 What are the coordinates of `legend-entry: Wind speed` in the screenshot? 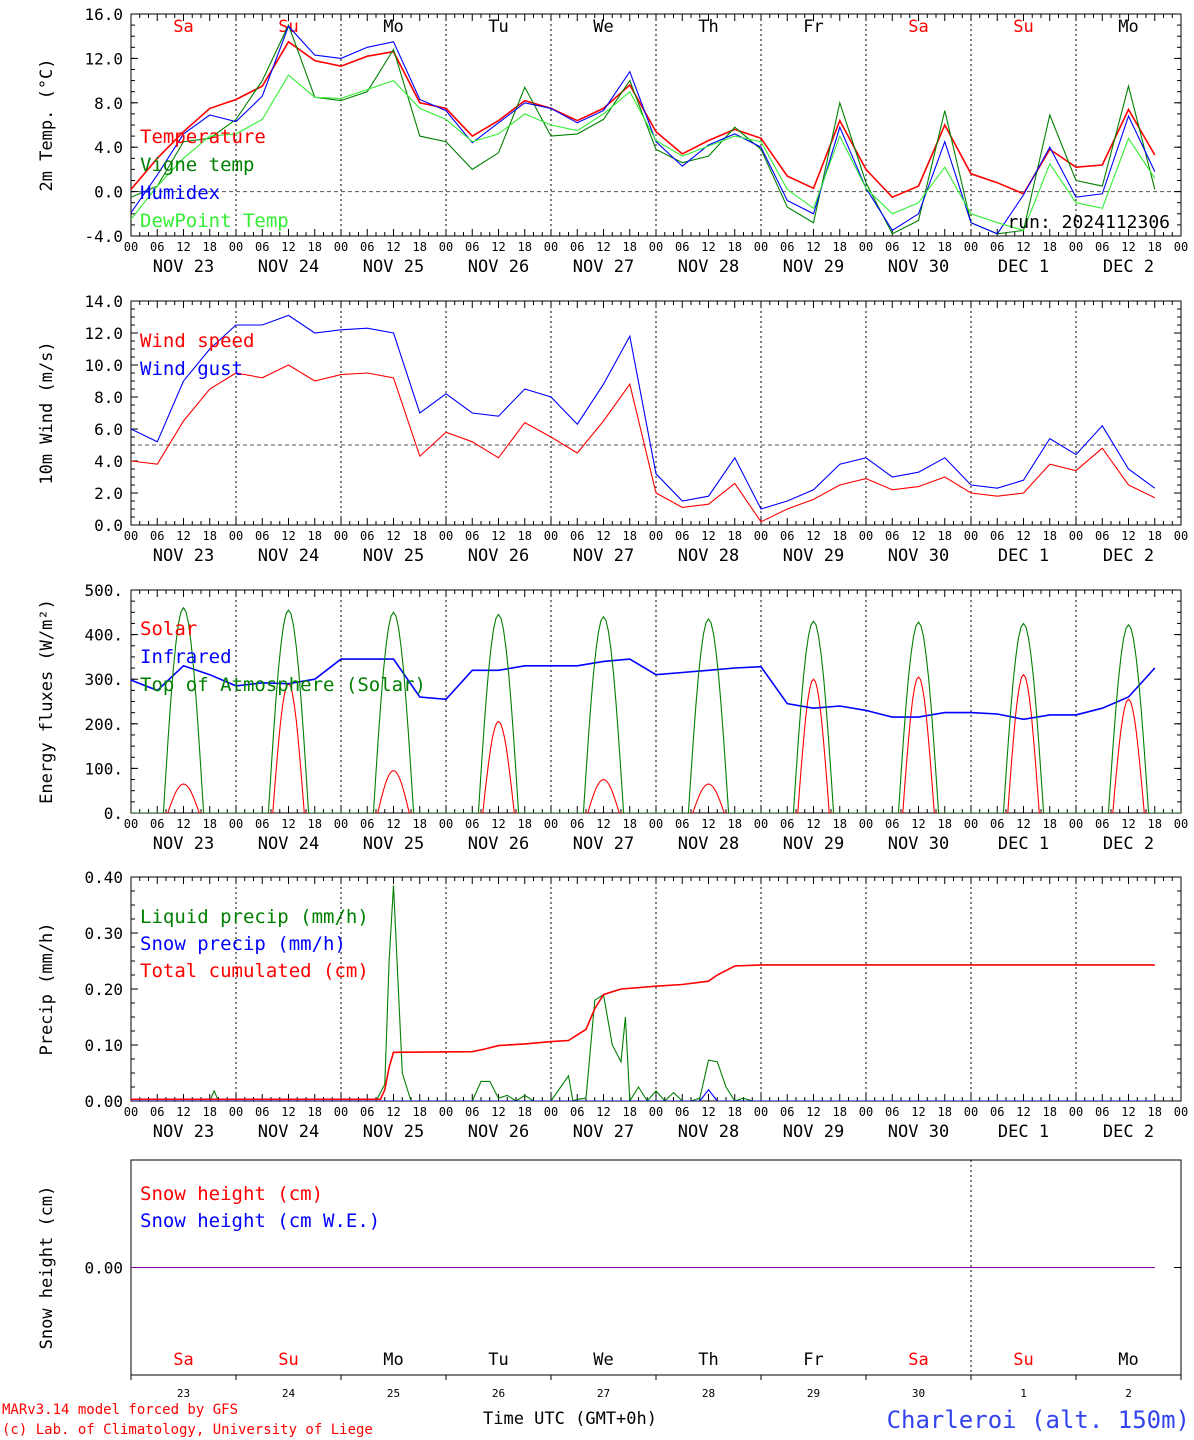 It's located at (197, 341).